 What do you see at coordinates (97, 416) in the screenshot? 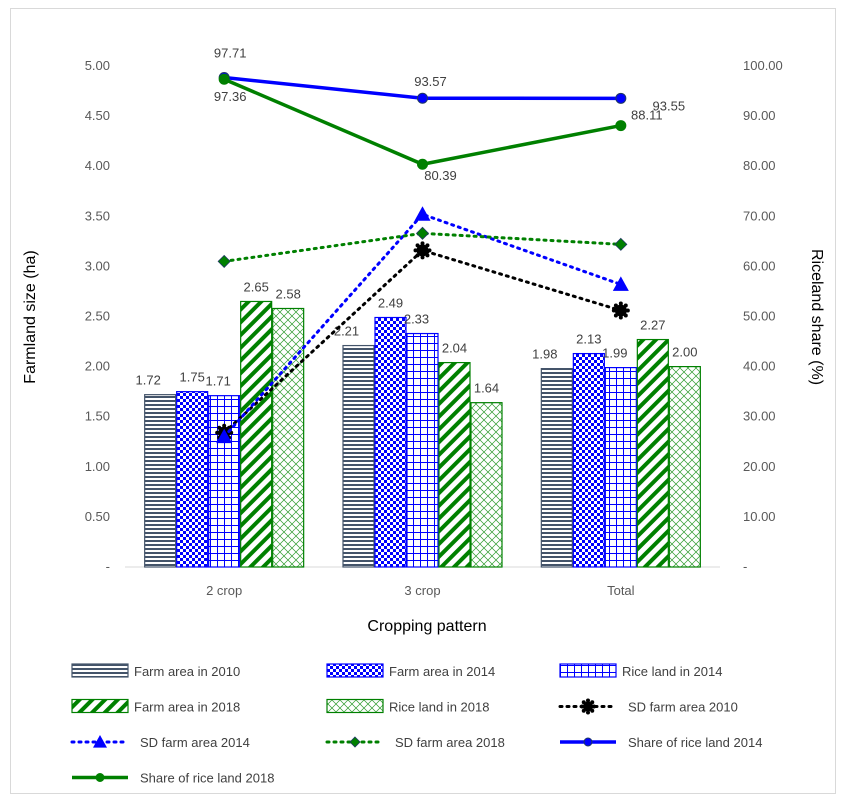
I see `left-tick-label: 1.50` at bounding box center [97, 416].